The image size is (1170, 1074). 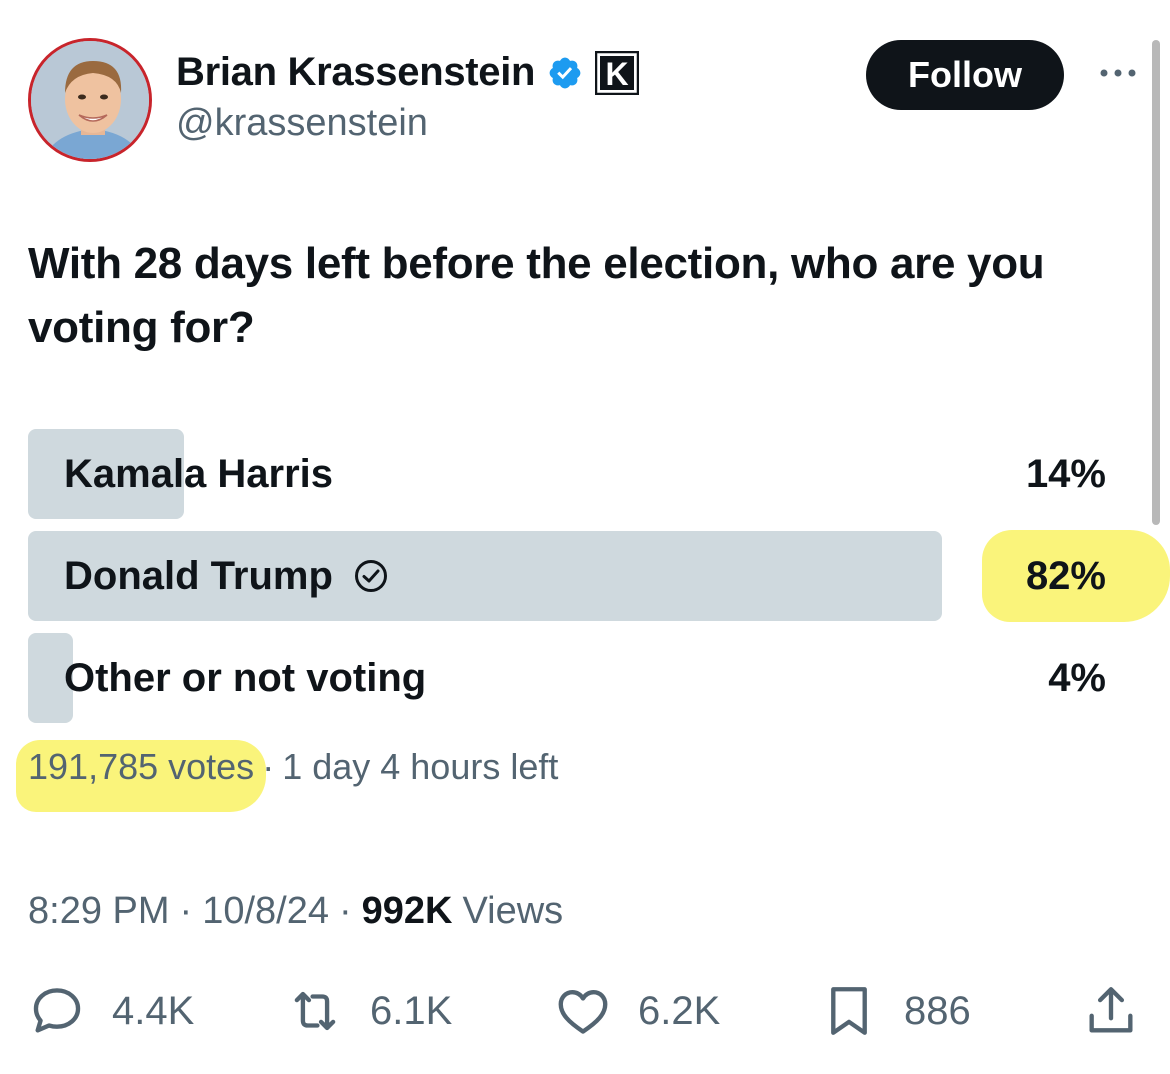 I want to click on tweet-timestamp: 8:29 PM · 10/8/24 · 992K Views, so click(x=295, y=911).